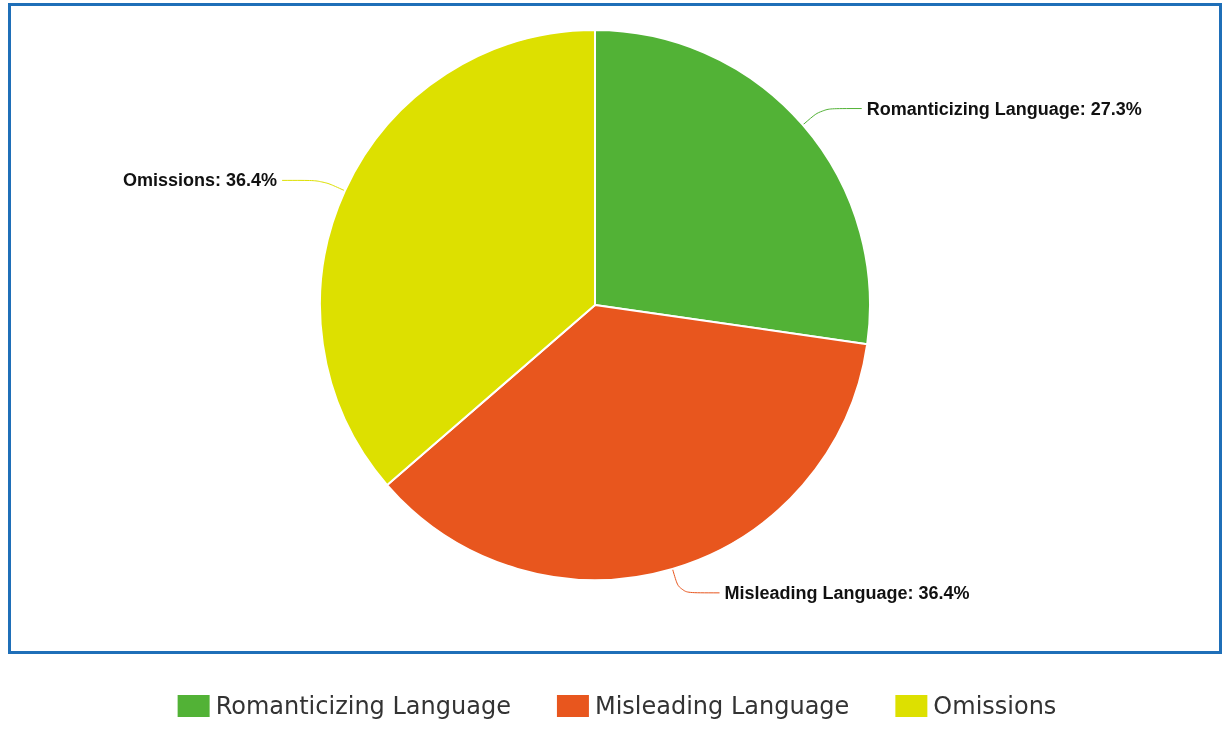  Describe the element at coordinates (722, 706) in the screenshot. I see `legend-label: Misleading Language` at that location.